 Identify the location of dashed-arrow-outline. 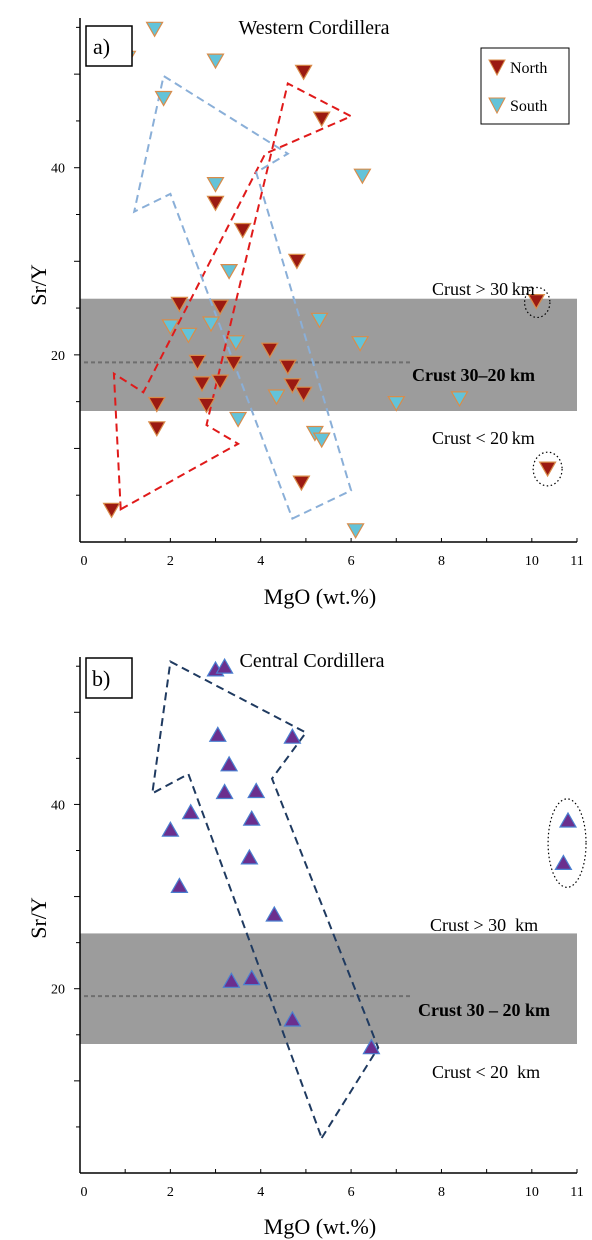
(233, 296).